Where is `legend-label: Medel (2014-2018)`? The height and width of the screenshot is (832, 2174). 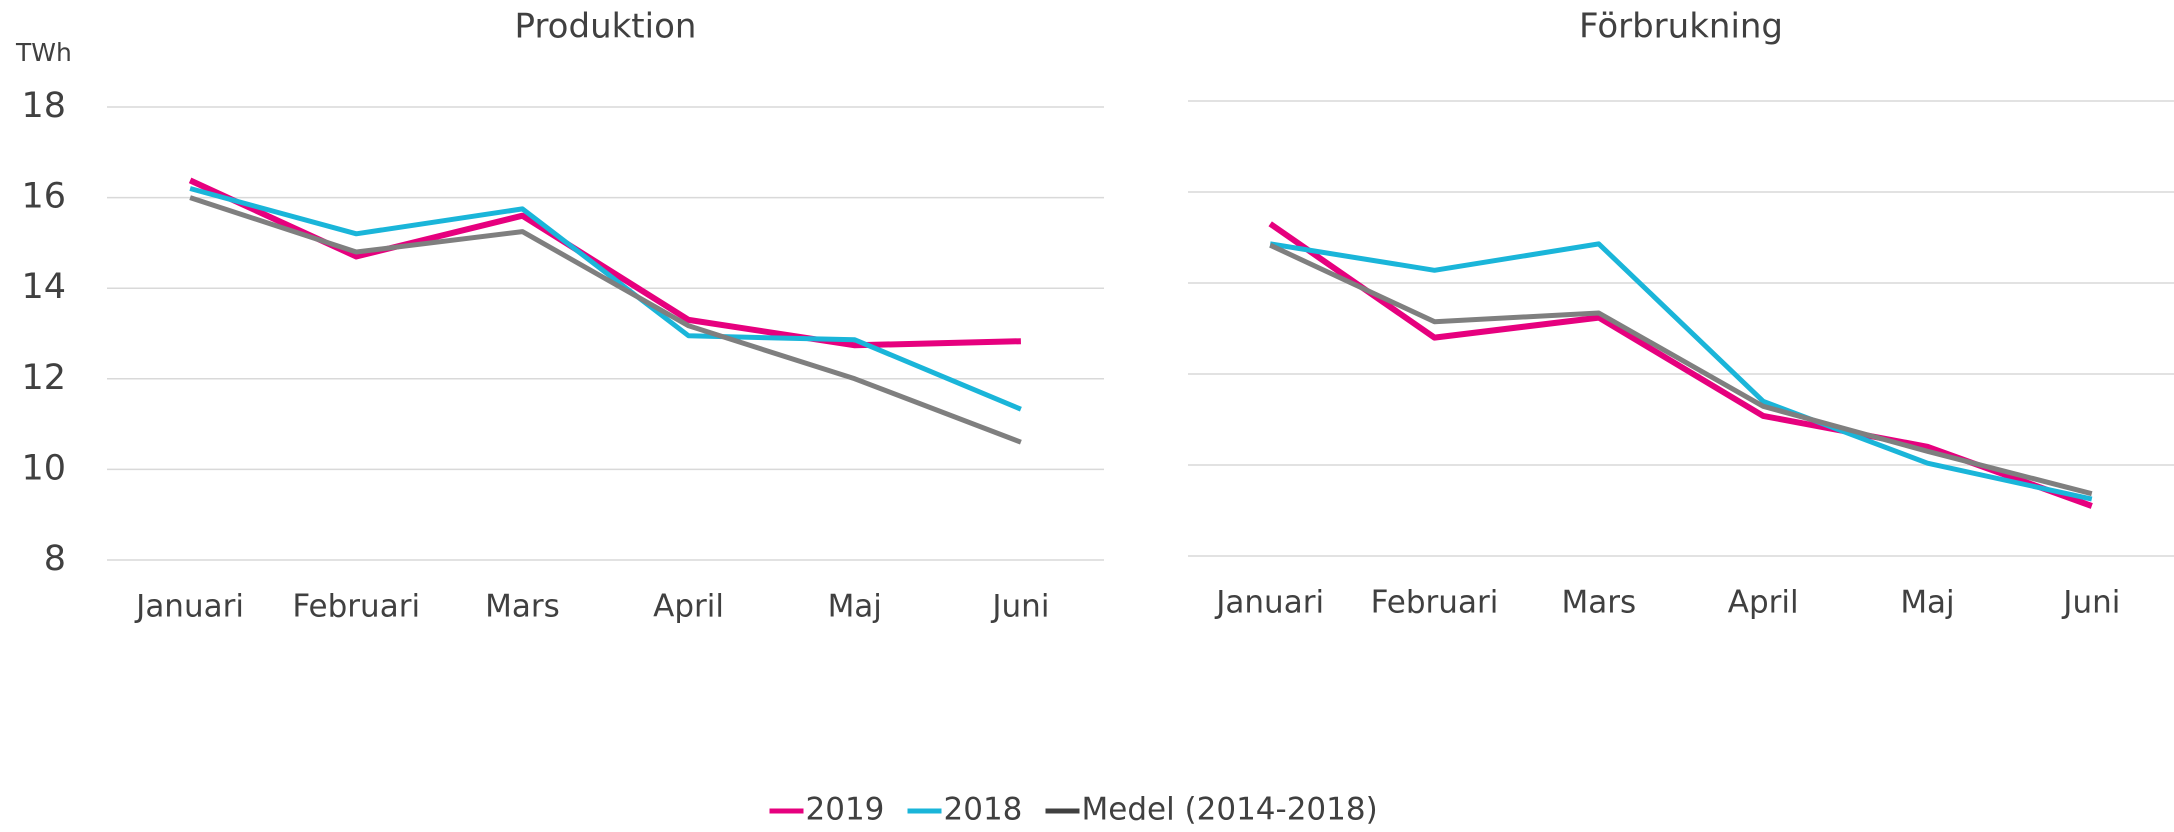 legend-label: Medel (2014-2018) is located at coordinates (1230, 810).